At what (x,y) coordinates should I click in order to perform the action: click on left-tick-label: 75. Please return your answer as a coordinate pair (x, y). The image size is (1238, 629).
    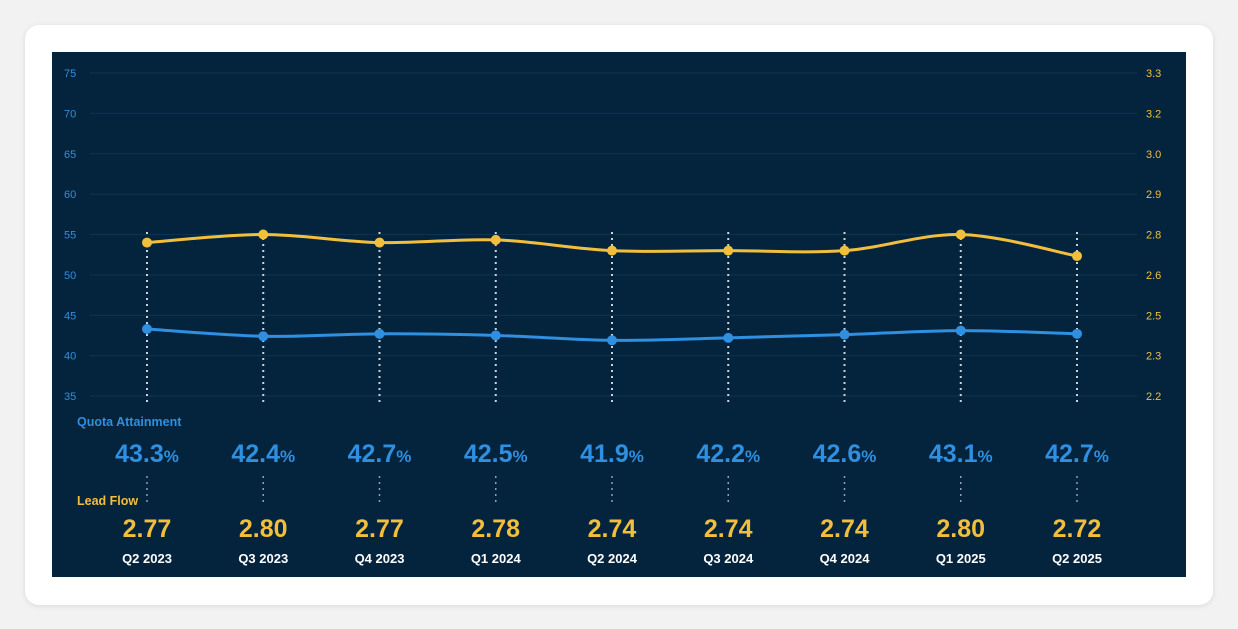
    Looking at the image, I should click on (70, 74).